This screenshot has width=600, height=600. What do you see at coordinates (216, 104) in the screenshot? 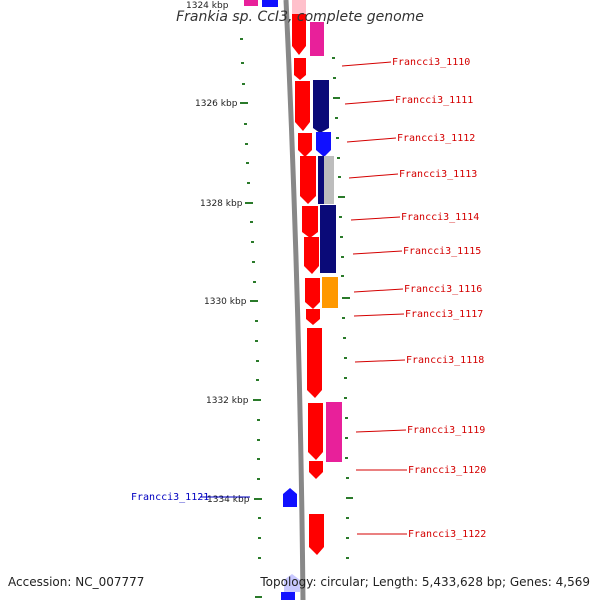
I see `kbp-label: 1326 kbp` at bounding box center [216, 104].